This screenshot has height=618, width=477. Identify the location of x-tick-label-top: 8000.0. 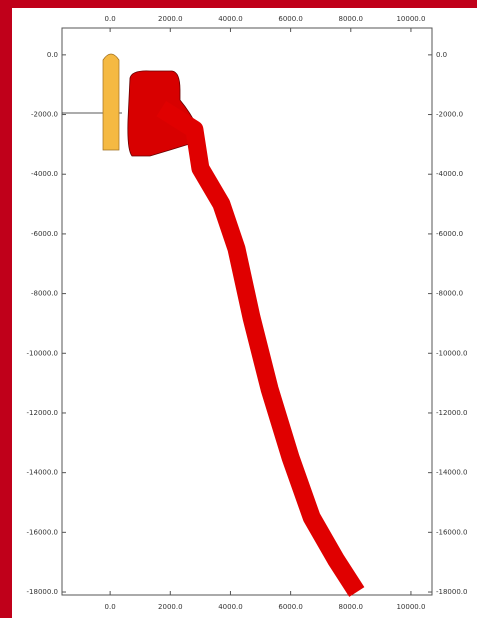
(351, 19).